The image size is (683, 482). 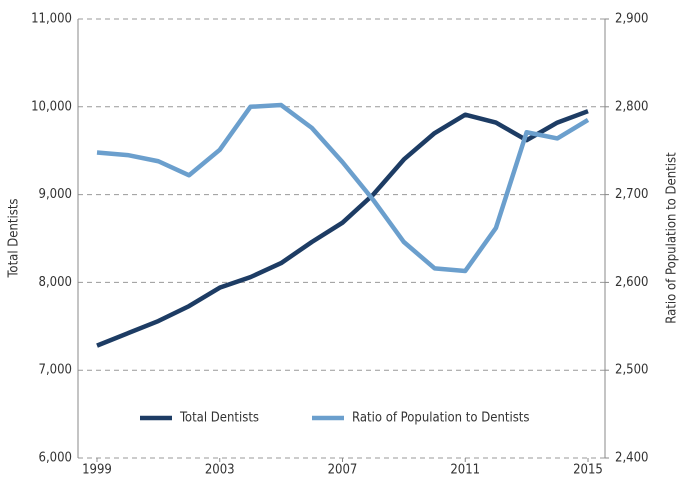 I want to click on y2-tick-label: 2,600, so click(x=631, y=282).